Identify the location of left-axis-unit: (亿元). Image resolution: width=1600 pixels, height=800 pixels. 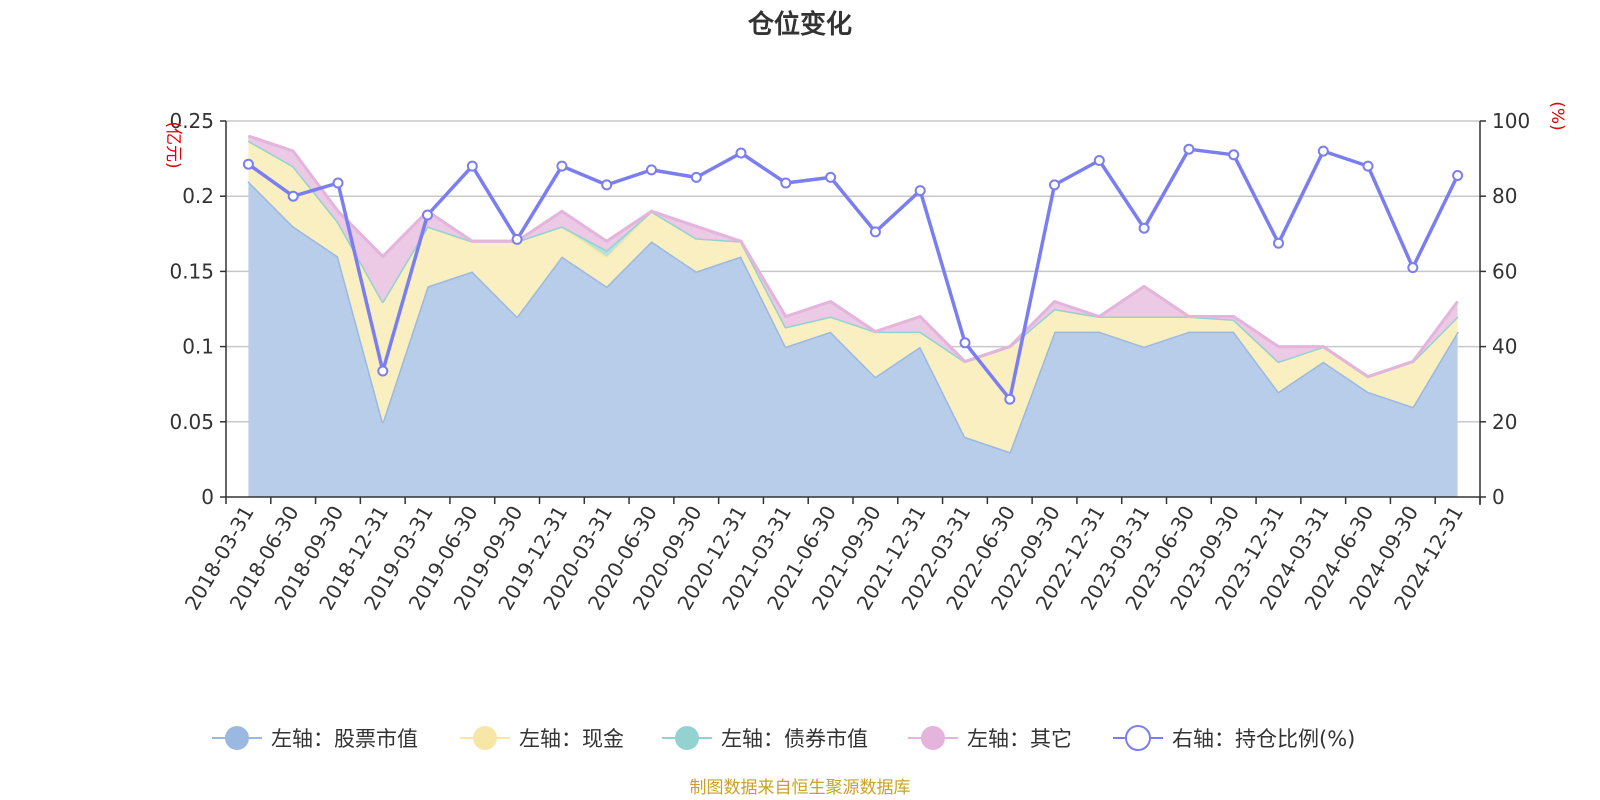
(173, 144).